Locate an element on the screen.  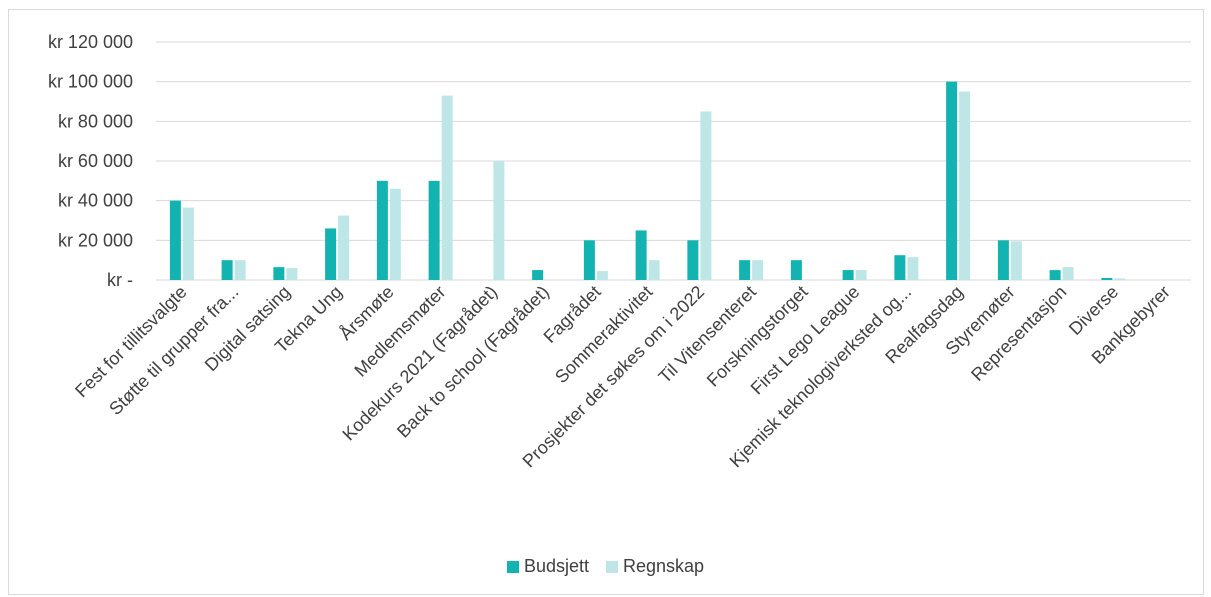
legend-label-budsjett: Budsjett is located at coordinates (556, 566).